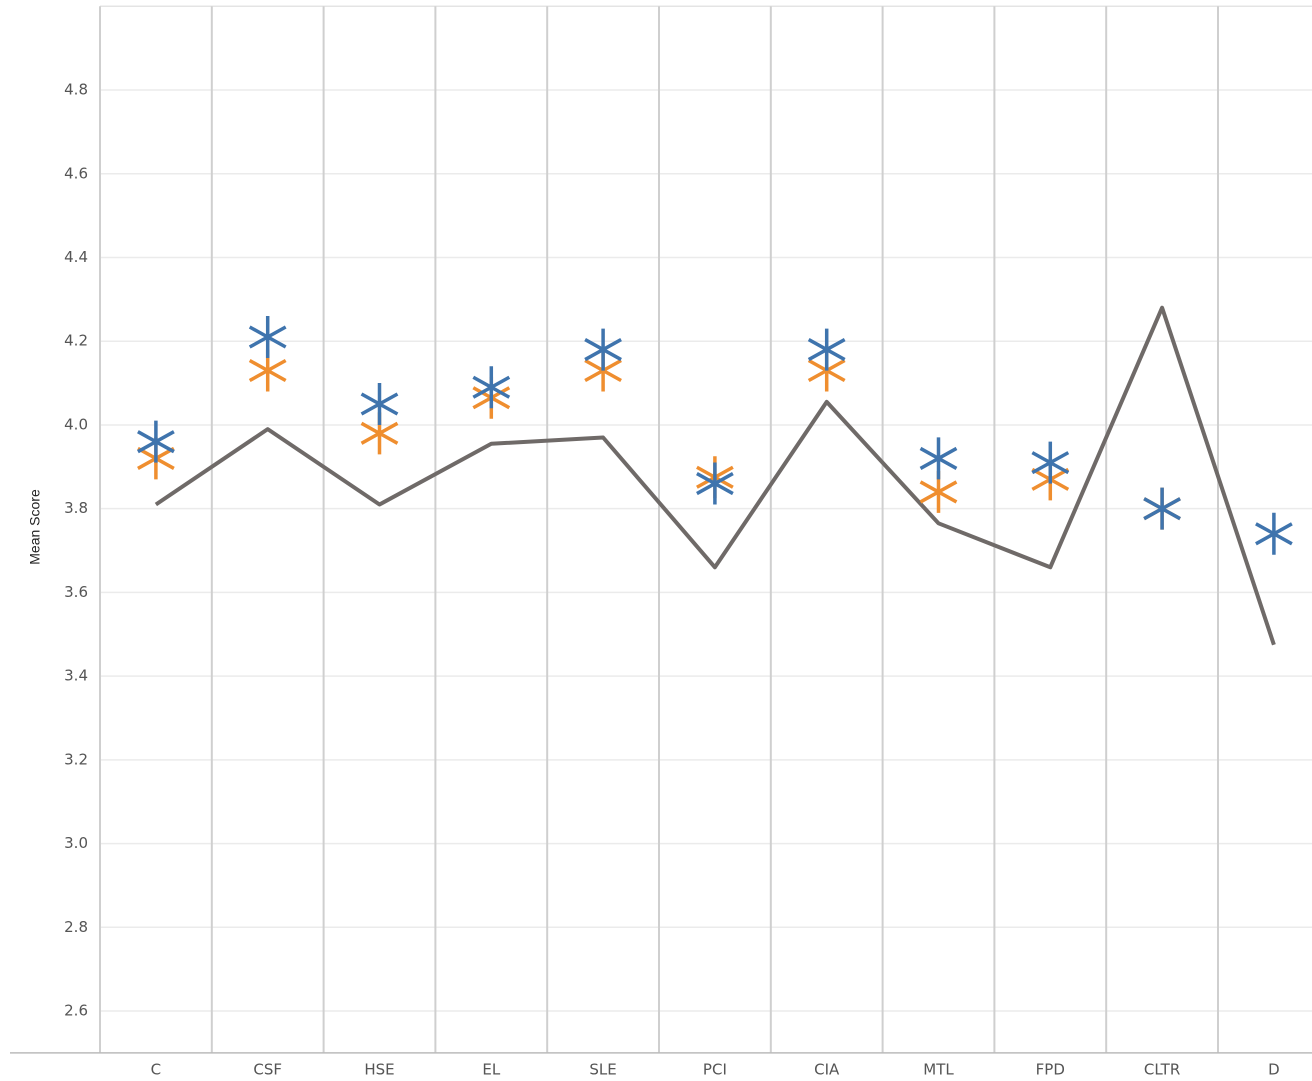 The height and width of the screenshot is (1081, 1312). I want to click on y-tick-label: 4.0, so click(76, 424).